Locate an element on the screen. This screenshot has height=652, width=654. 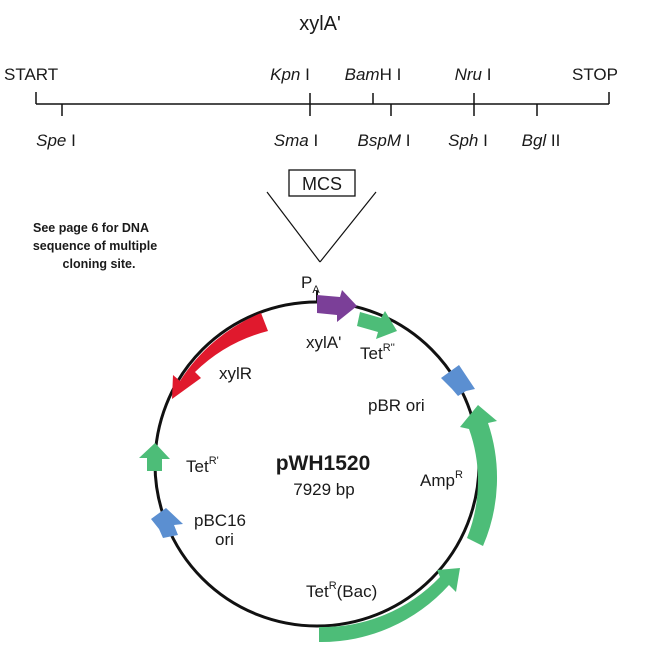
amp-label: AmpR is located at coordinates (441, 479).